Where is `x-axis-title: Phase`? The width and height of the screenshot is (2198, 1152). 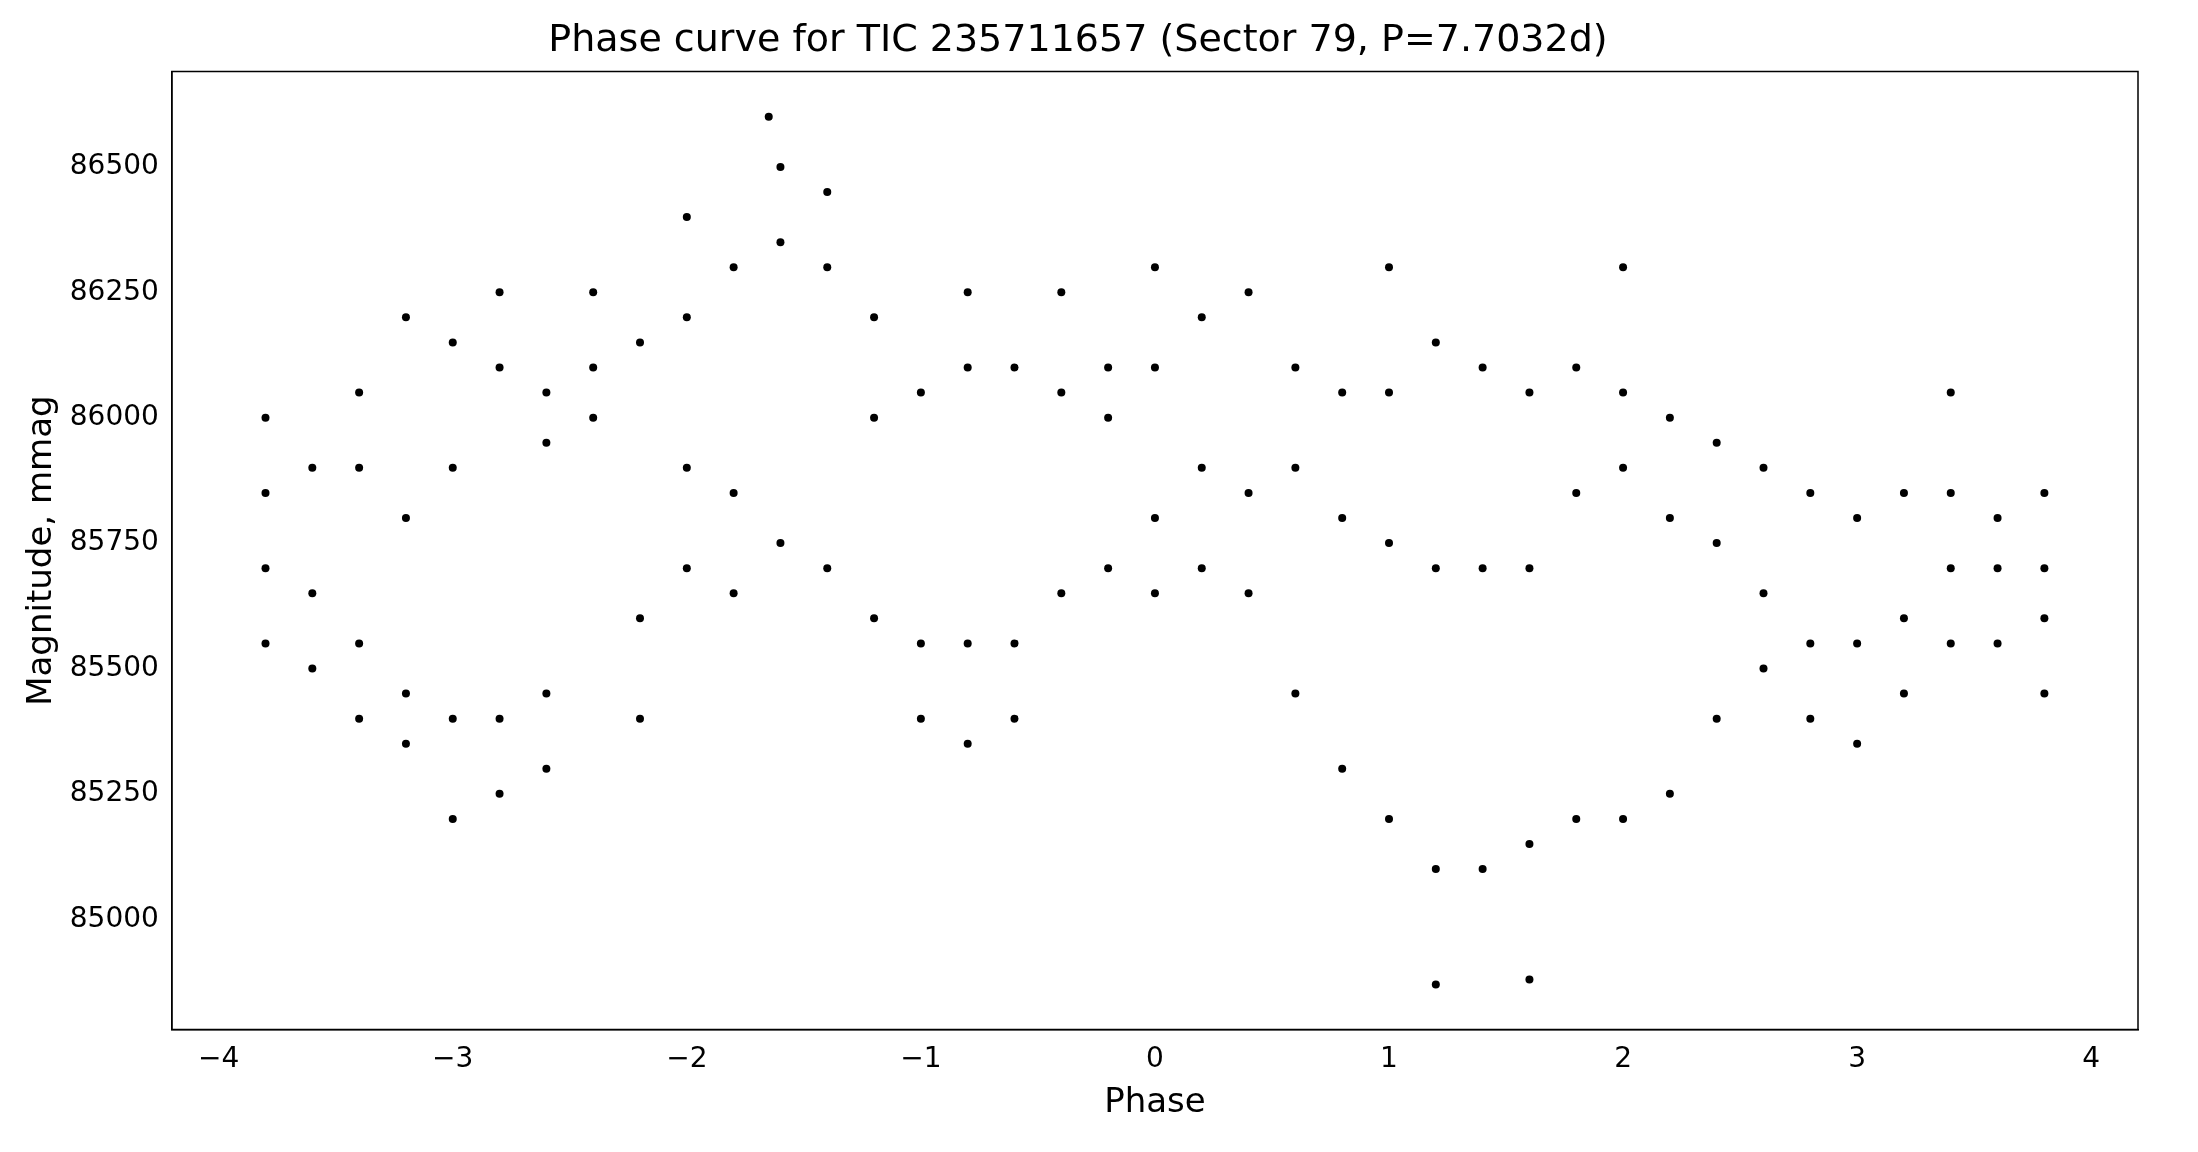 x-axis-title: Phase is located at coordinates (1155, 1100).